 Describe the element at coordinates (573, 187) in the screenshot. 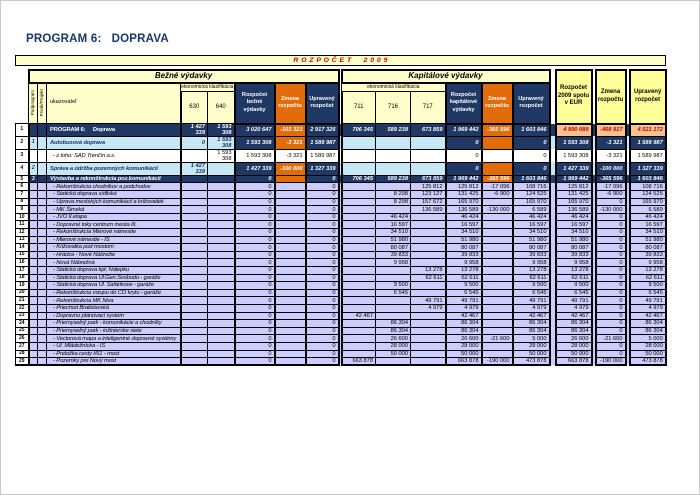

I see `value-cell: 125 812` at that location.